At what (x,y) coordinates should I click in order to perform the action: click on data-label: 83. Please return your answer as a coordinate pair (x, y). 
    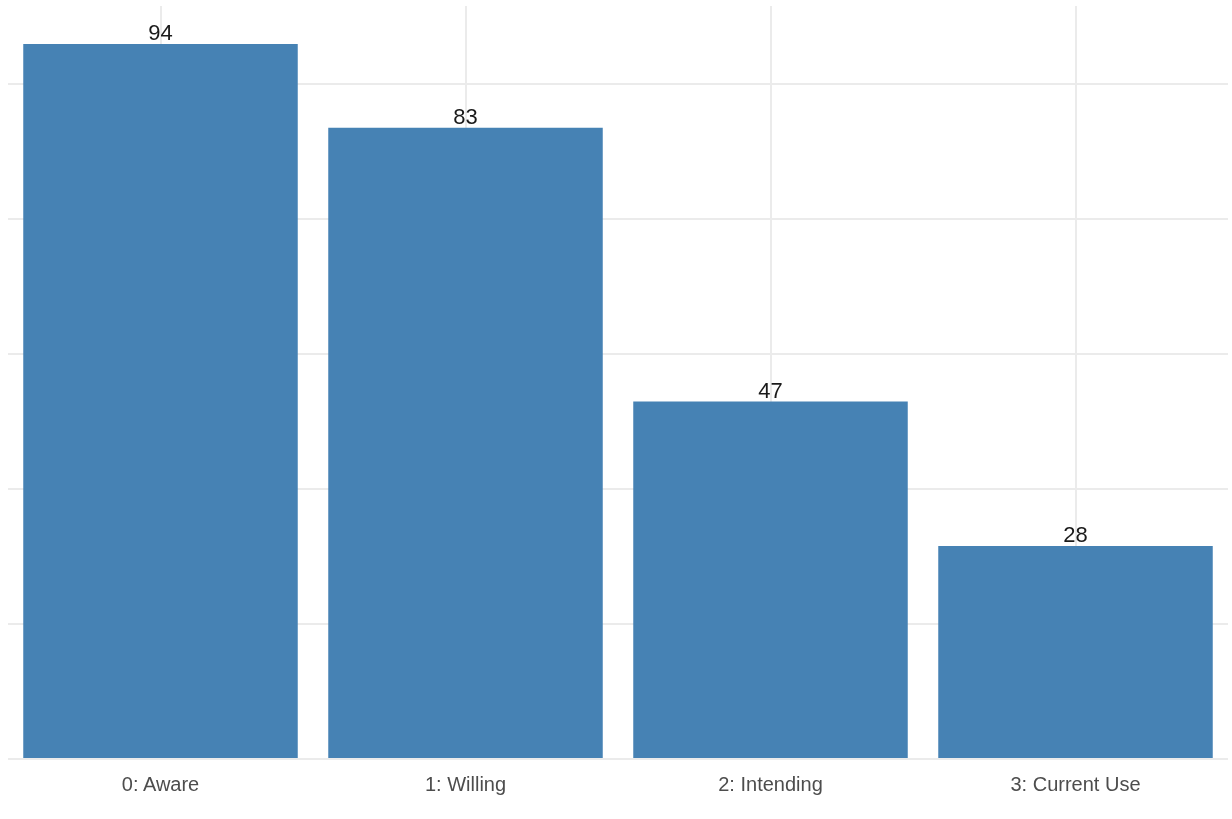
    Looking at the image, I should click on (465, 116).